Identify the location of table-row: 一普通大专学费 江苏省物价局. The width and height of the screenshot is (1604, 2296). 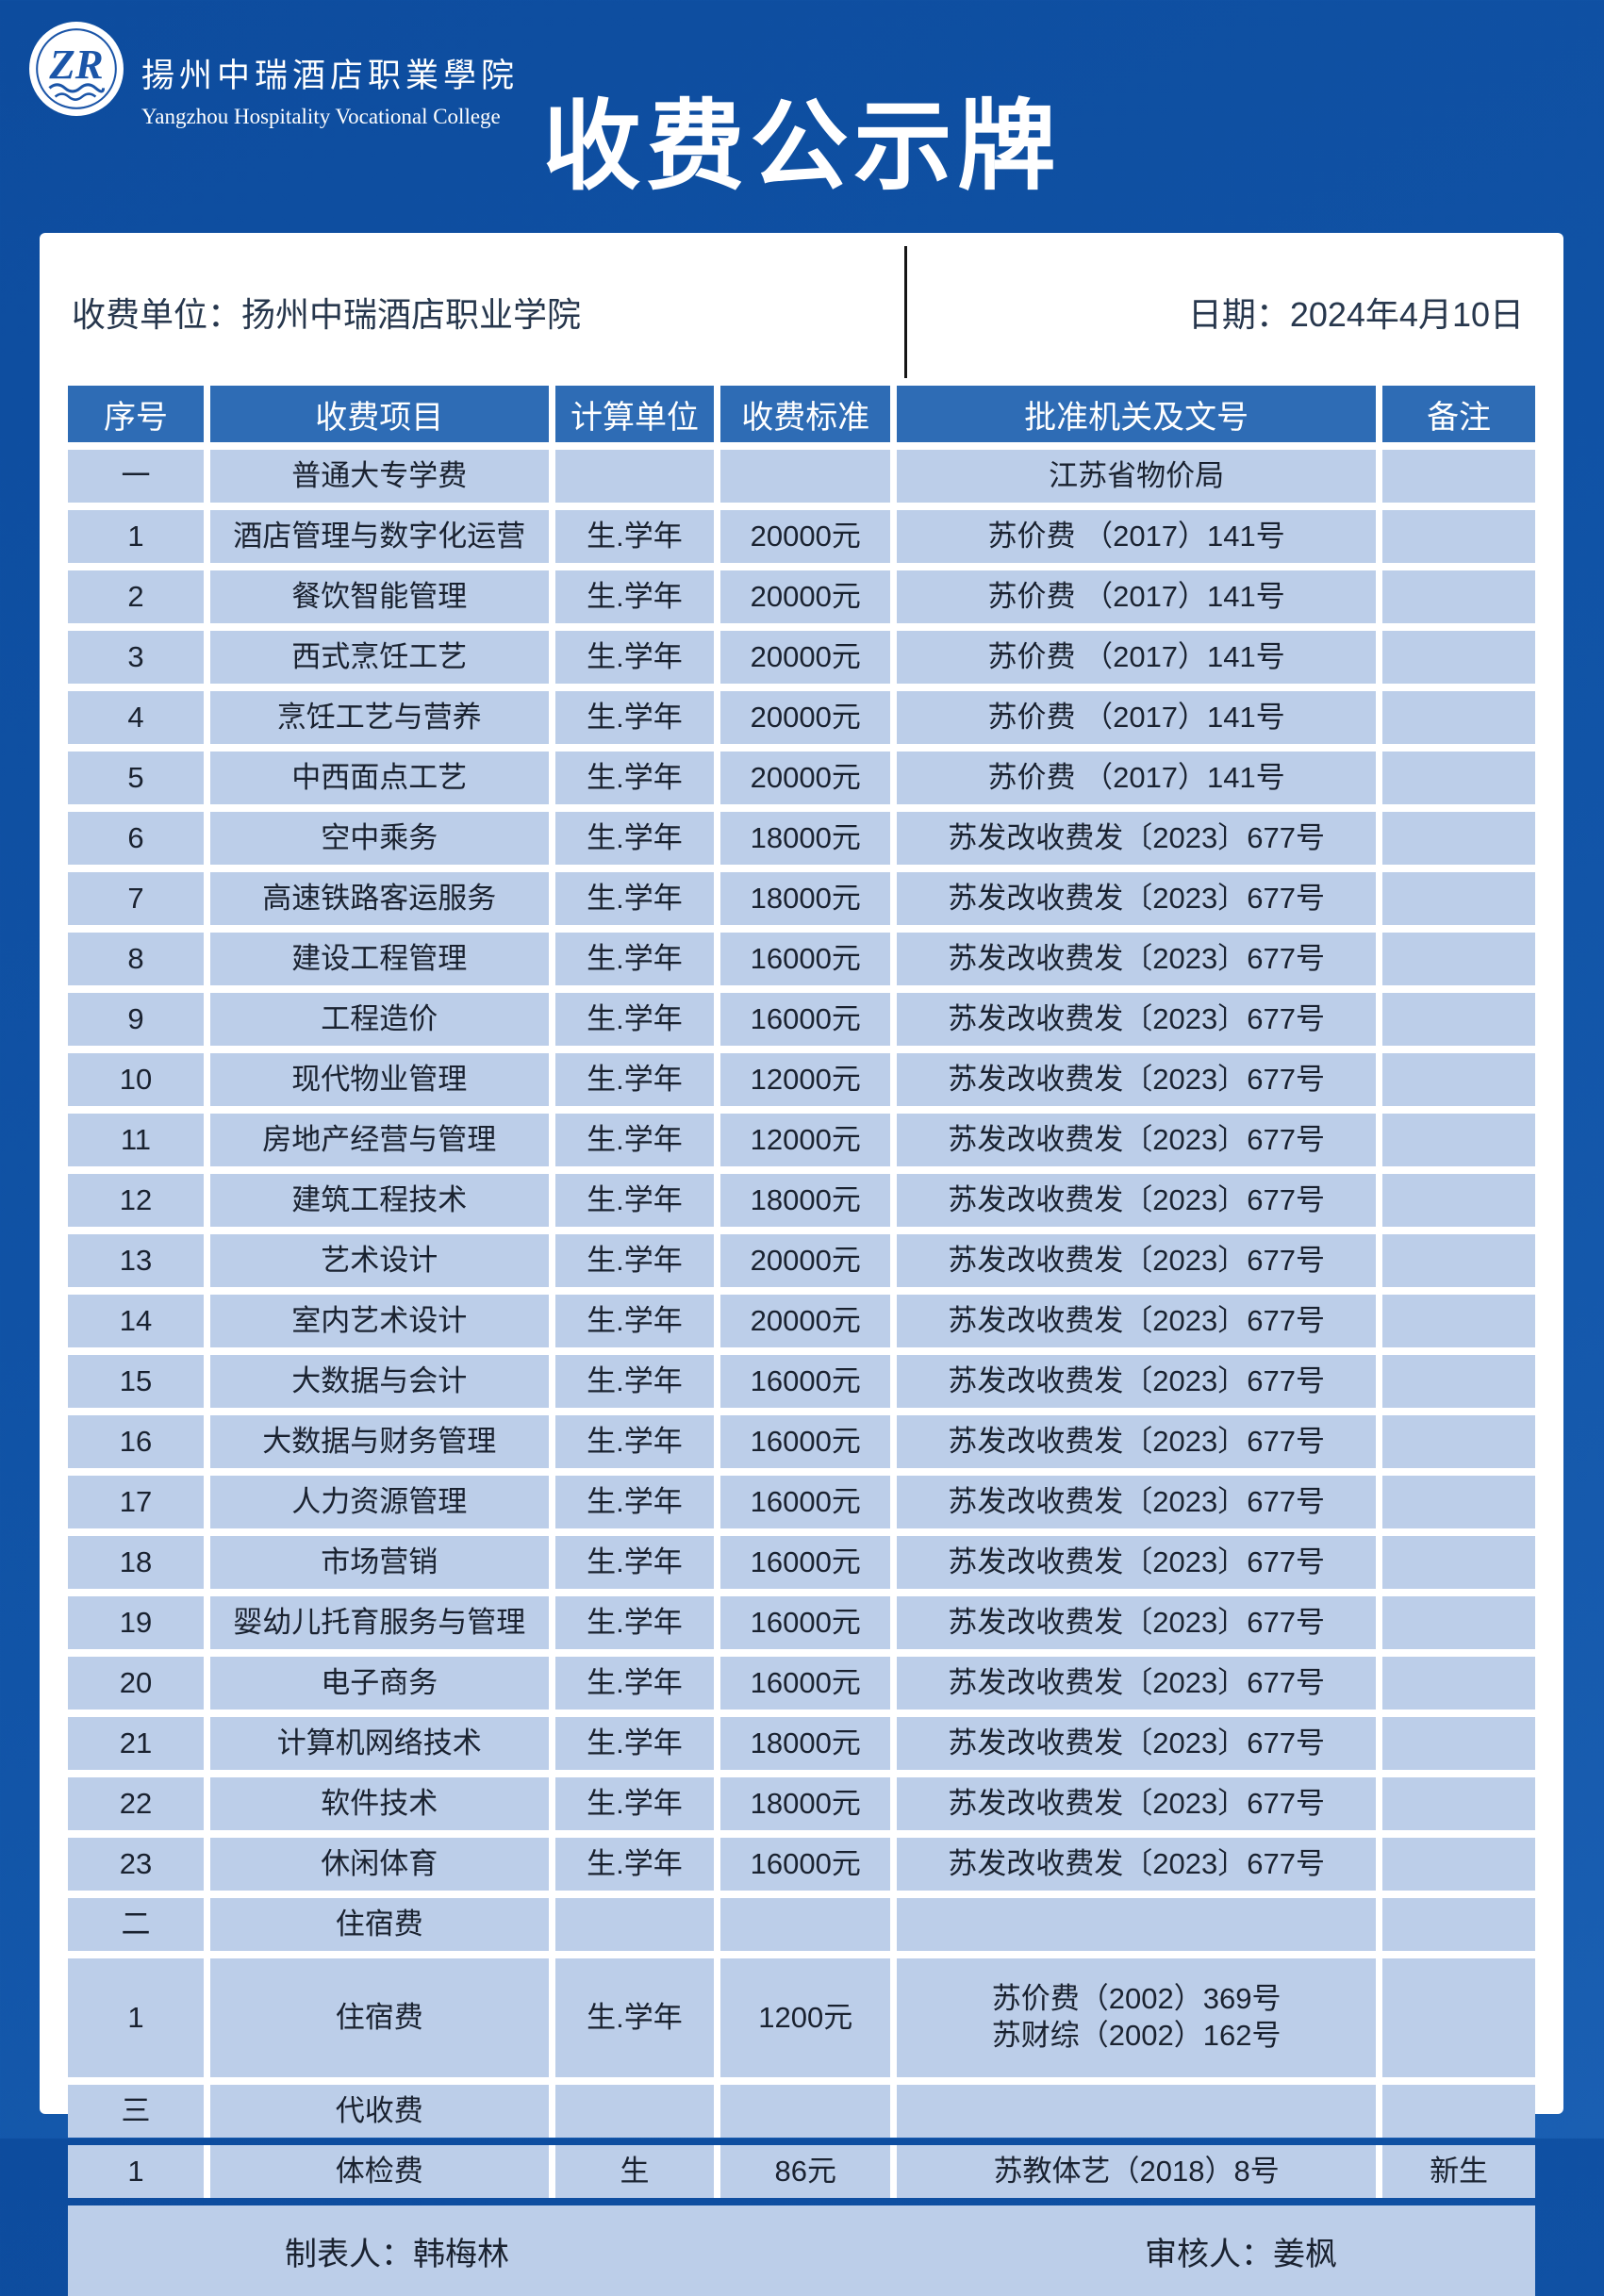
(801, 476).